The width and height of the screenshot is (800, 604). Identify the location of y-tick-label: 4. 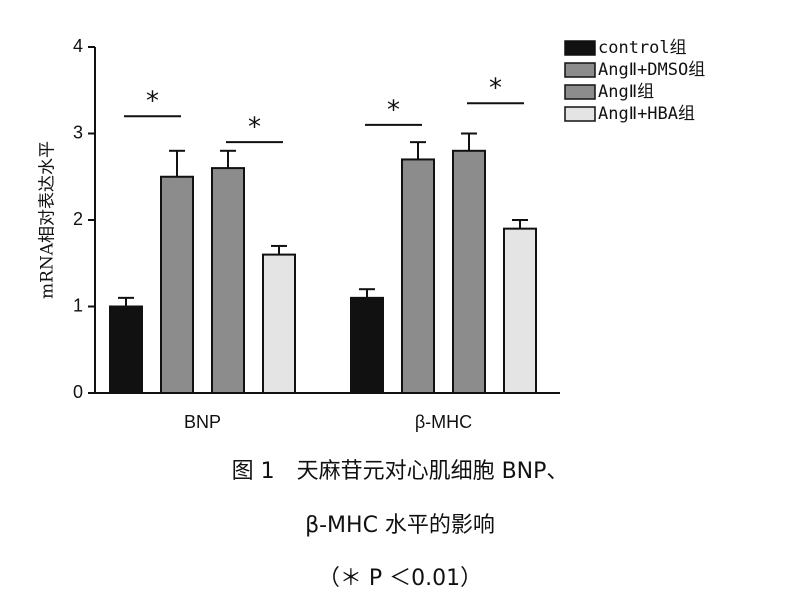
(78, 46).